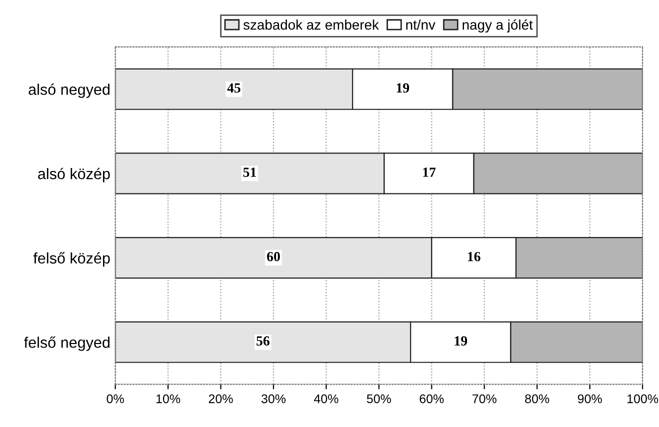 Image resolution: width=659 pixels, height=427 pixels. Describe the element at coordinates (74, 175) in the screenshot. I see `y-tick-label: alsó közép` at that location.